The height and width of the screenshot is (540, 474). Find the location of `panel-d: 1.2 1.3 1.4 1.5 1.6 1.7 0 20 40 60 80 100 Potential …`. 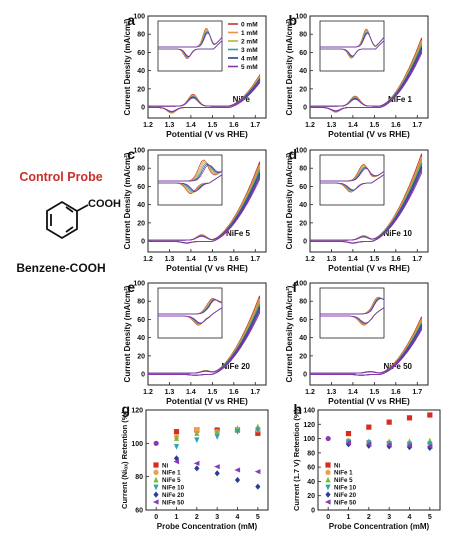

panel-d: 1.2 1.3 1.4 1.5 1.6 1.7 0 20 40 60 80 100 Potential … is located at coordinates (357, 209).